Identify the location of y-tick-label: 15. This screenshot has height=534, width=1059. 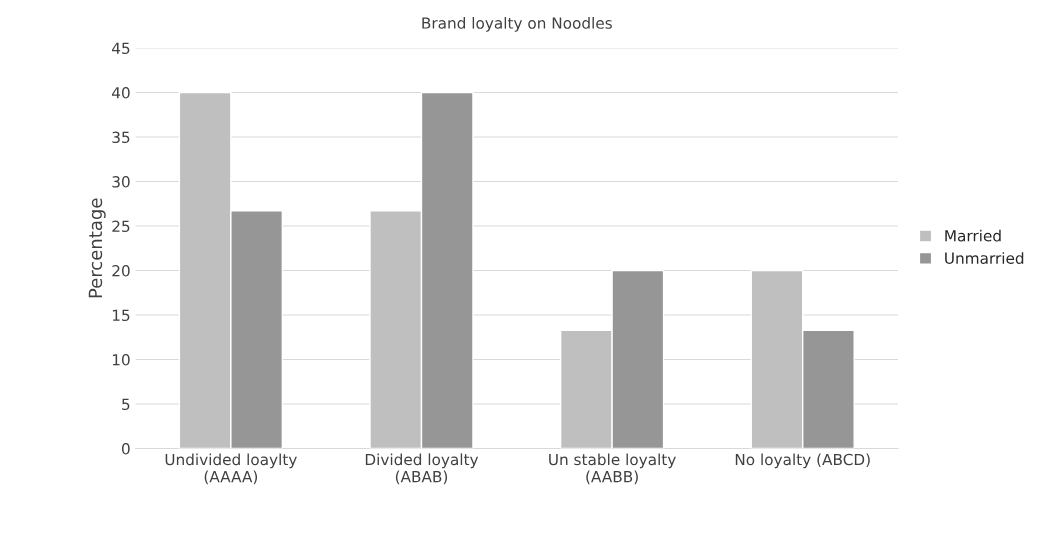
(121, 315).